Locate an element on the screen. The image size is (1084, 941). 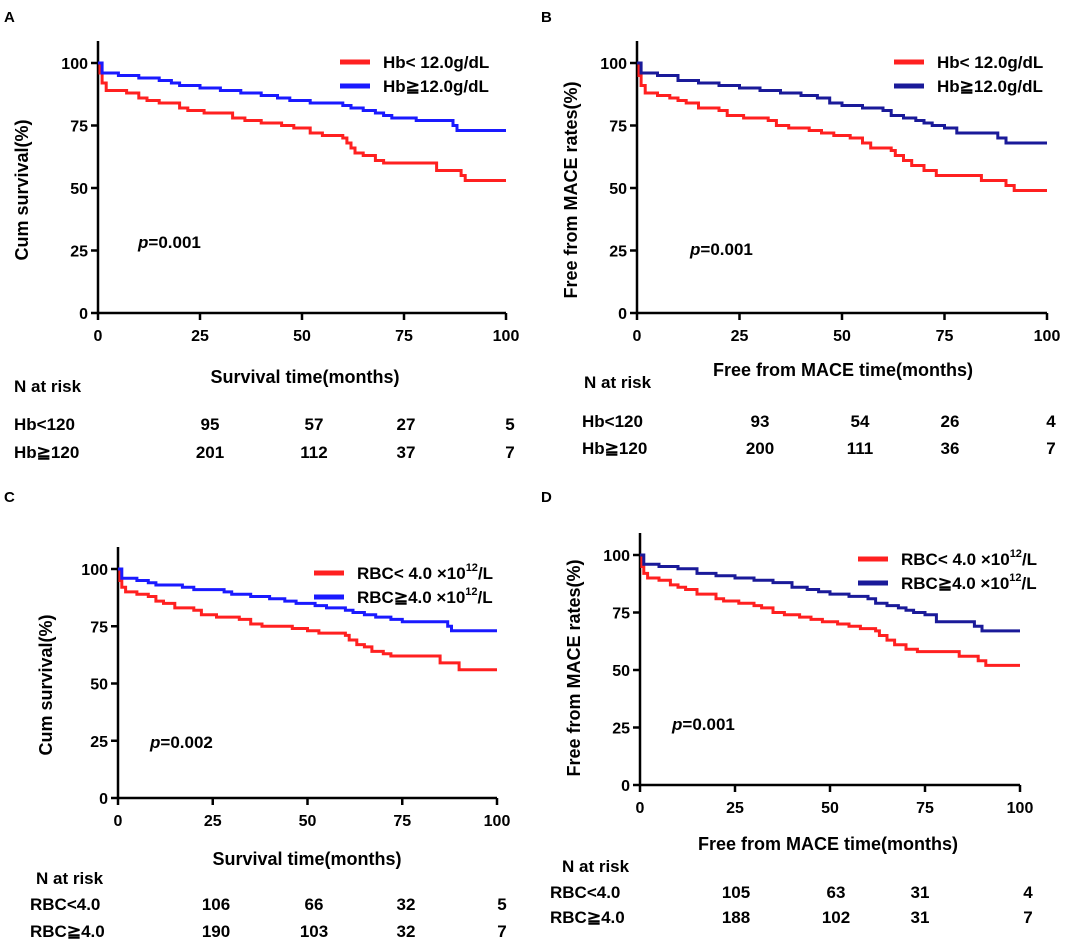
legend-label: RBC< 4.0 ×1012/L is located at coordinates (969, 558).